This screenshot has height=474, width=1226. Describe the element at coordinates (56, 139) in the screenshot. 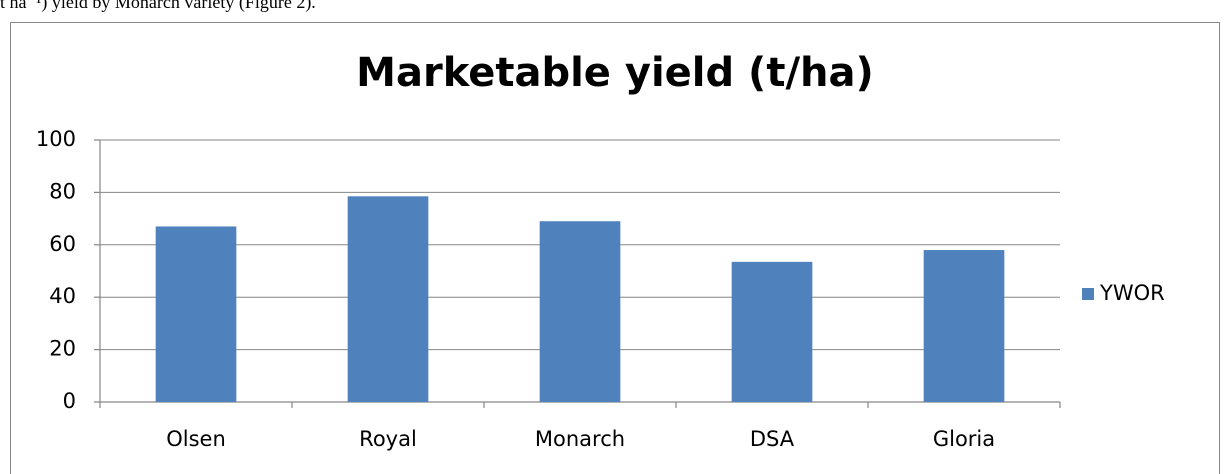

I see `y-tick-label: 100` at that location.